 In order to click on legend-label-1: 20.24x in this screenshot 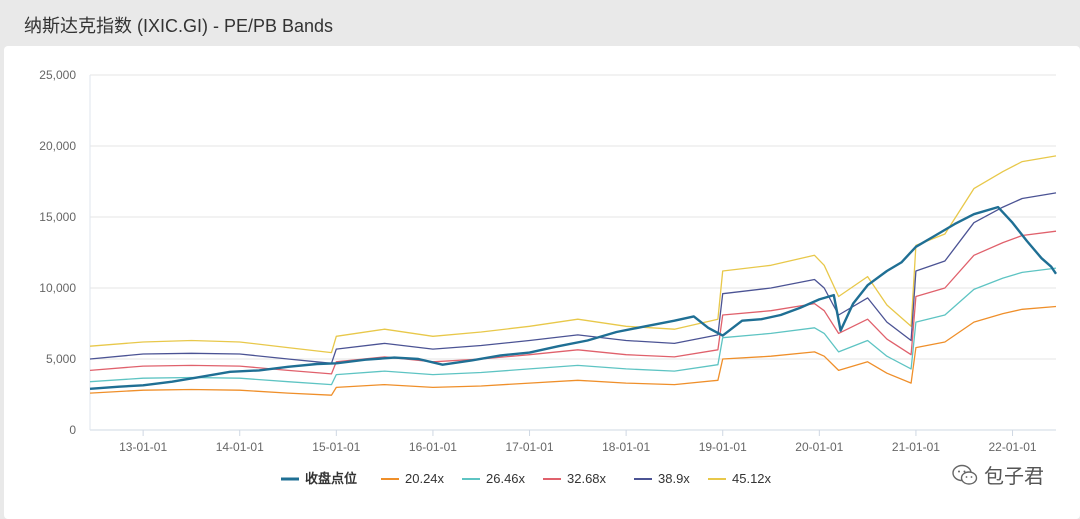, I will do `click(425, 478)`.